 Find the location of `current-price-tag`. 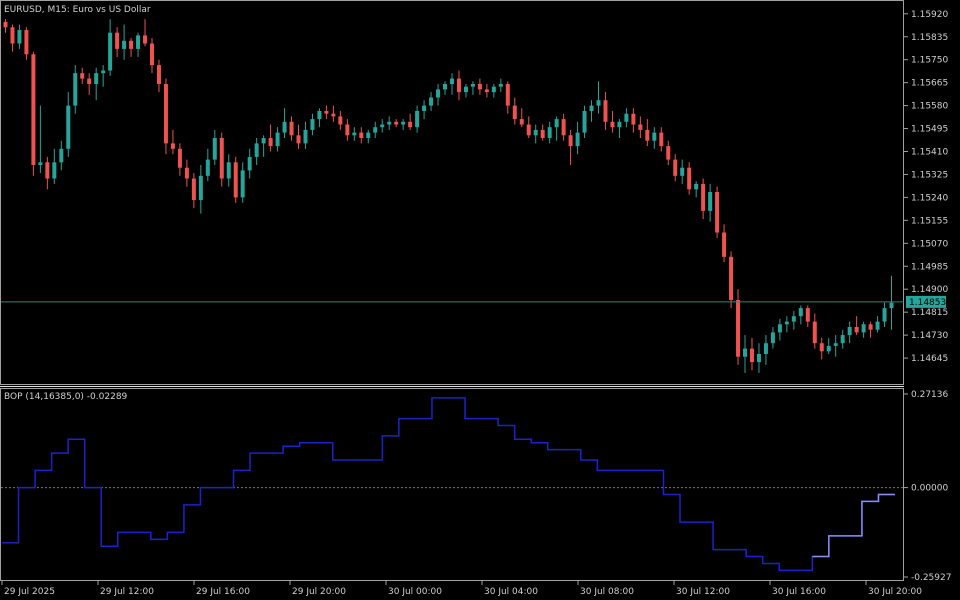

current-price-tag is located at coordinates (926, 301).